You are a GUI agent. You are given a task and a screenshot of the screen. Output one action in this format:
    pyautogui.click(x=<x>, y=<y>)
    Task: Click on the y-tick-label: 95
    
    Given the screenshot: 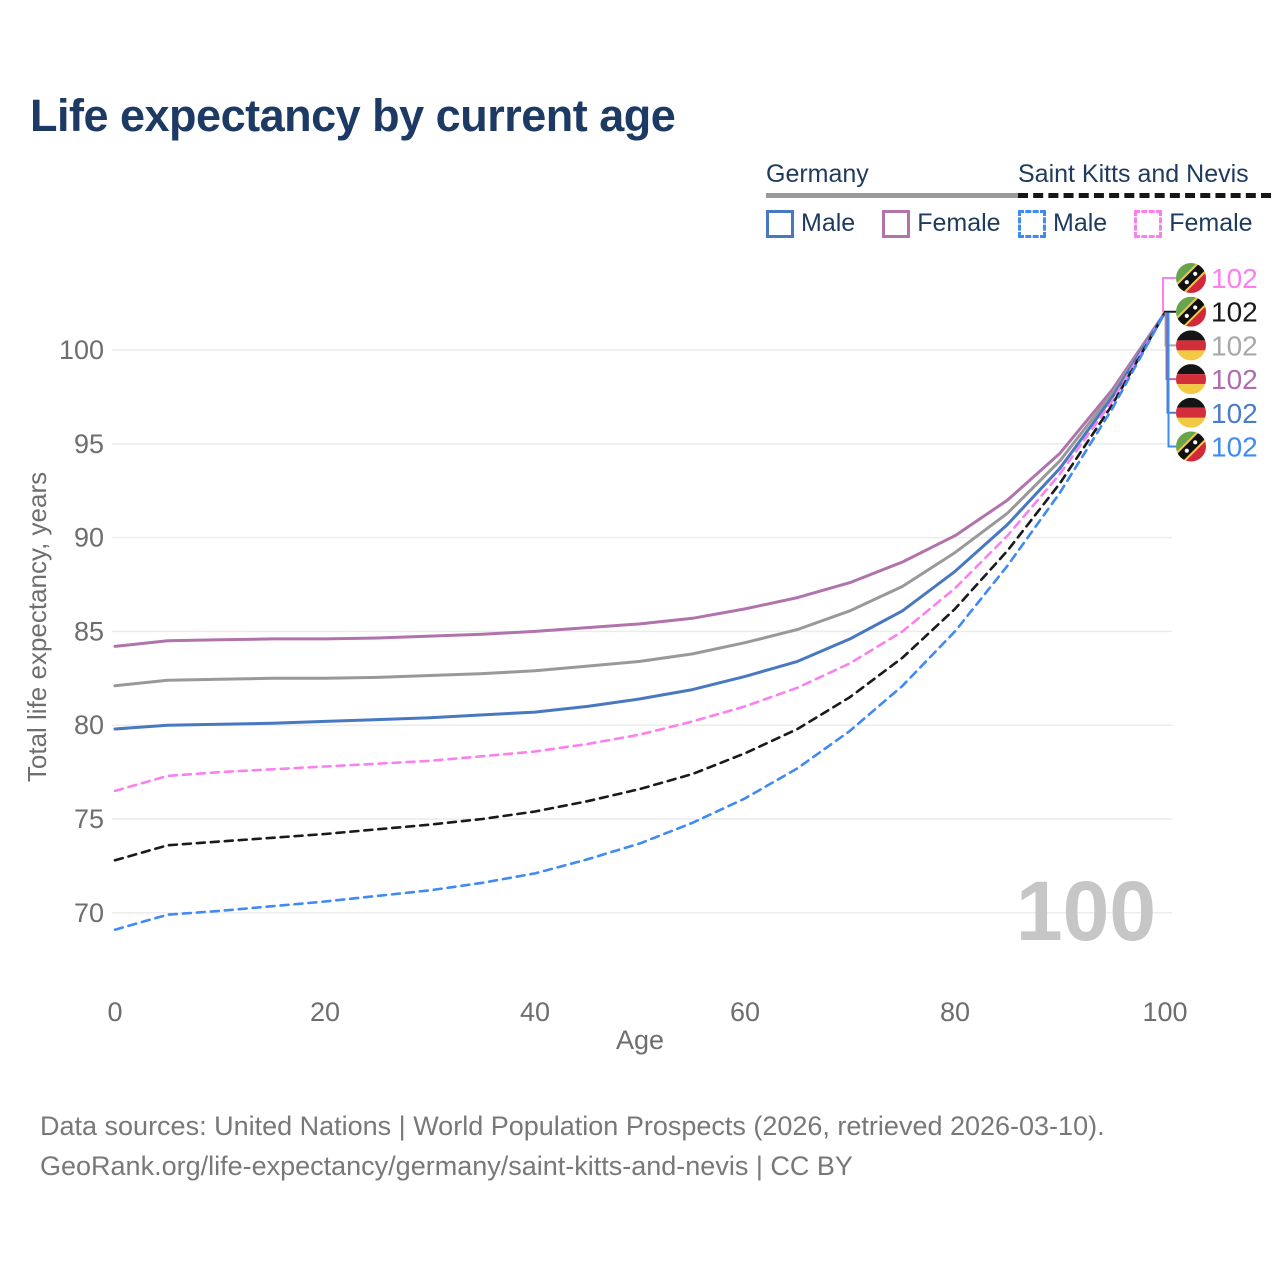 What is the action you would take?
    pyautogui.click(x=89, y=444)
    